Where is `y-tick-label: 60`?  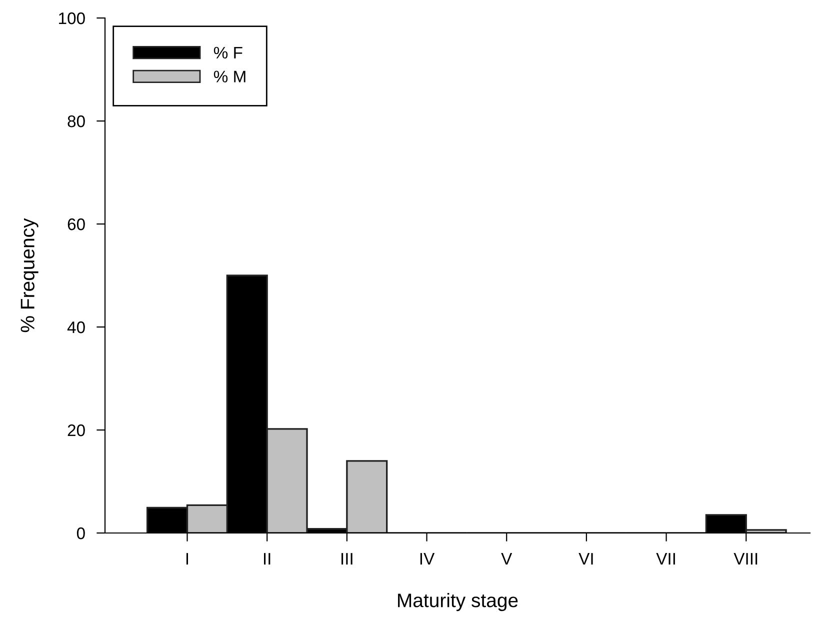
y-tick-label: 60 is located at coordinates (76, 224).